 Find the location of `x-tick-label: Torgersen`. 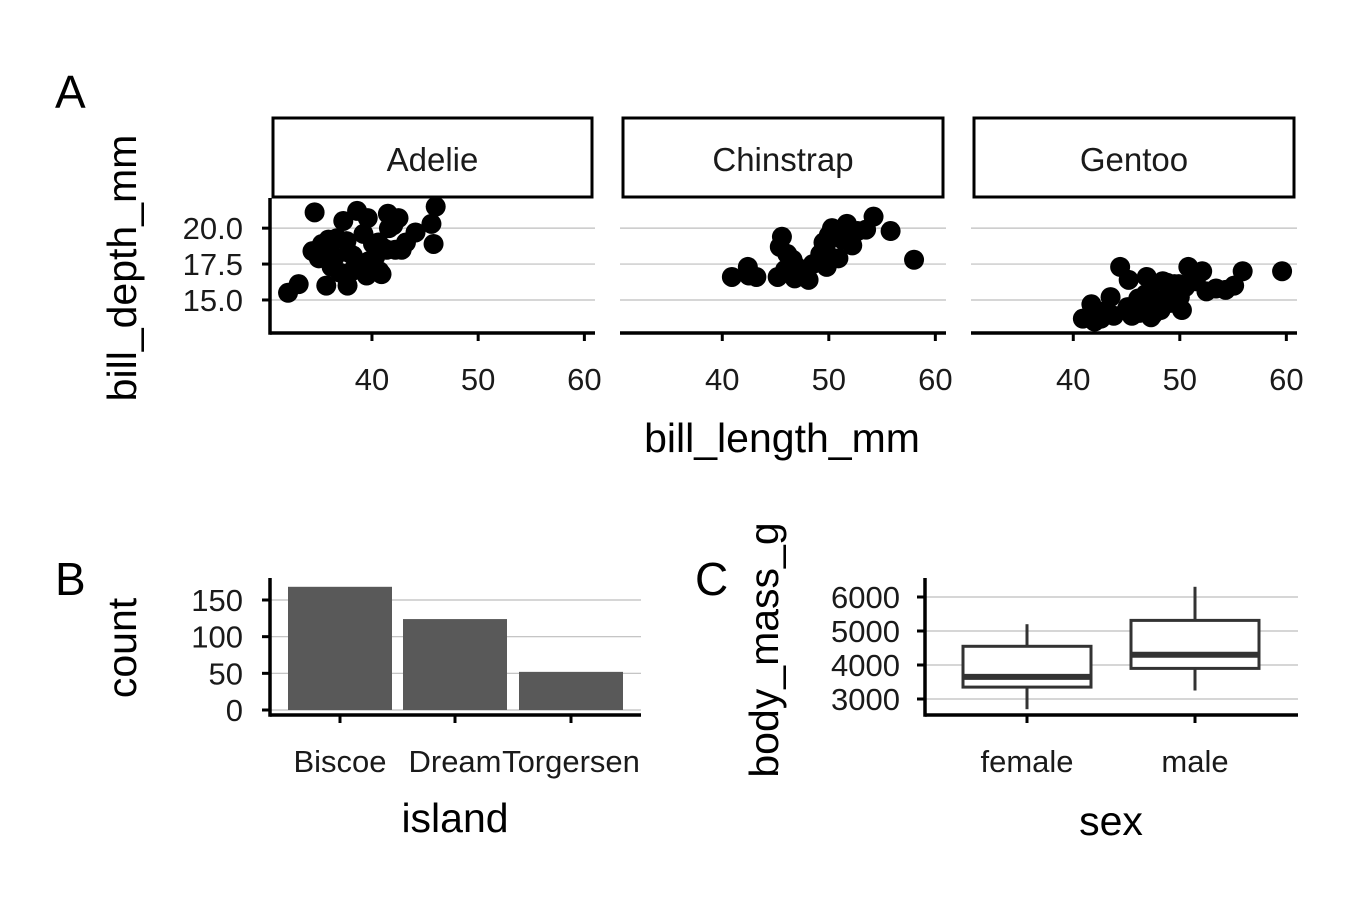

x-tick-label: Torgersen is located at coordinates (571, 761).